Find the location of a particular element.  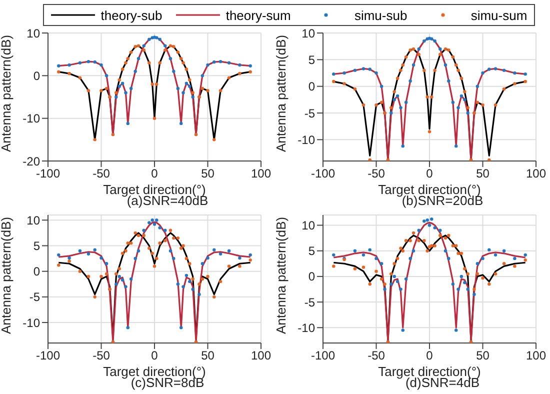

legend-label: theory-sum is located at coordinates (258, 15).